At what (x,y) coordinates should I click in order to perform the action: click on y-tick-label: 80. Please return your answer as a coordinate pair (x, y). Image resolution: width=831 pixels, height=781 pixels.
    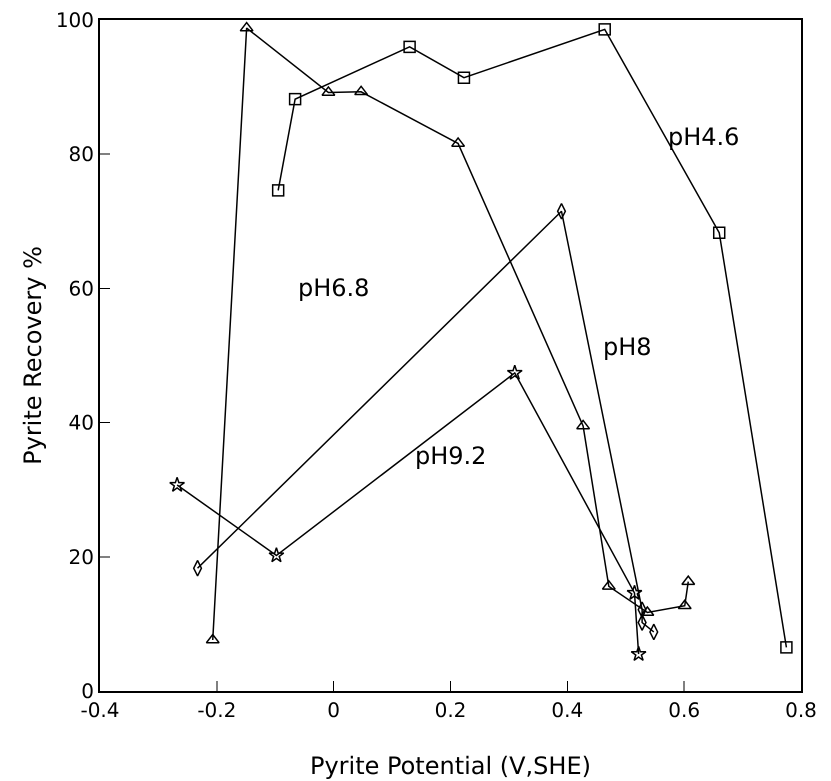
    Looking at the image, I should click on (81, 154).